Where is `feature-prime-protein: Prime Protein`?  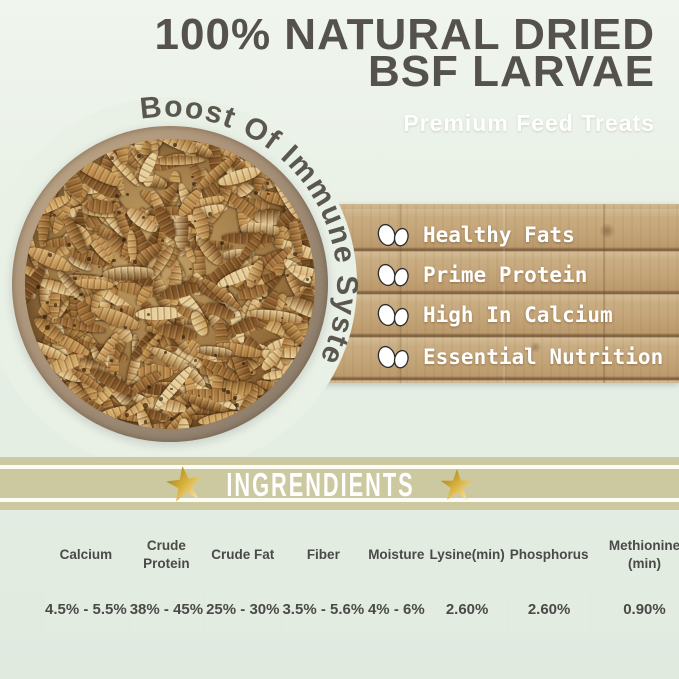
feature-prime-protein: Prime Protein is located at coordinates (481, 275).